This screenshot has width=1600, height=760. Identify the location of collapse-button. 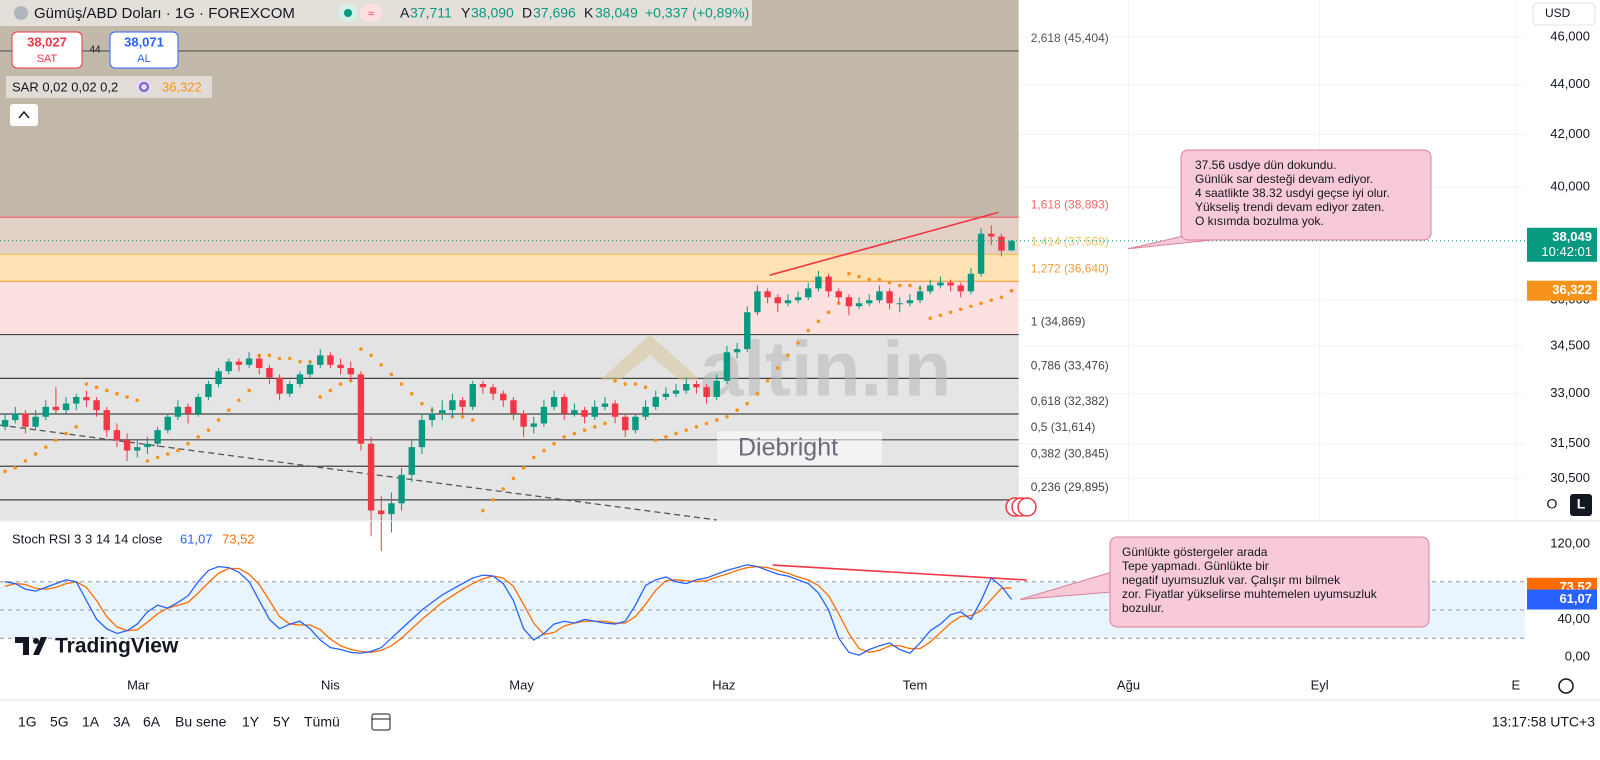
(24, 115).